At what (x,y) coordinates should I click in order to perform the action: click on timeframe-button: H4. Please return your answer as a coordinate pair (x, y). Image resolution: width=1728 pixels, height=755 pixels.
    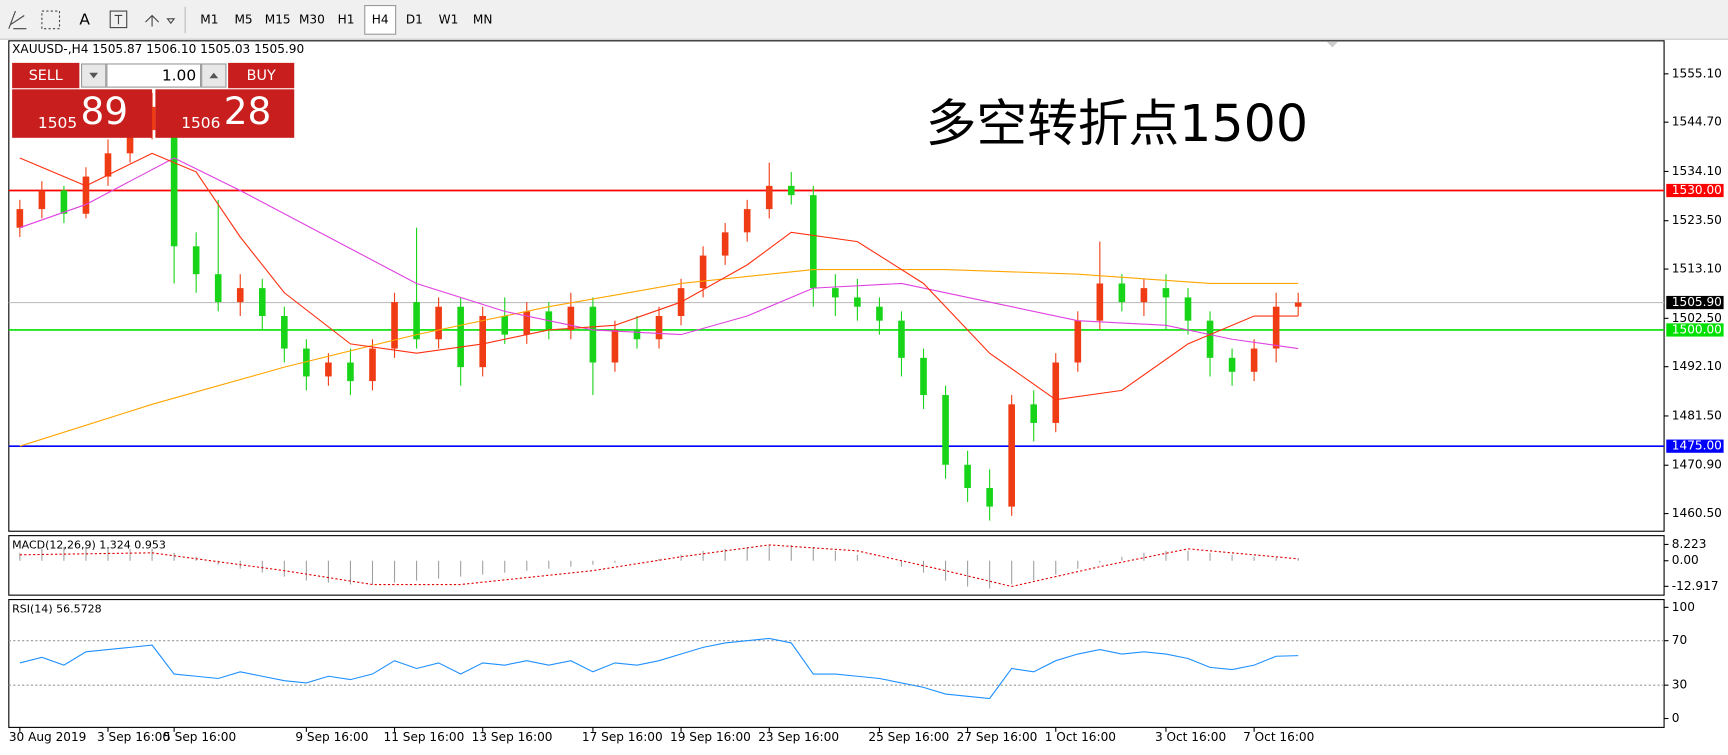
    Looking at the image, I should click on (380, 19).